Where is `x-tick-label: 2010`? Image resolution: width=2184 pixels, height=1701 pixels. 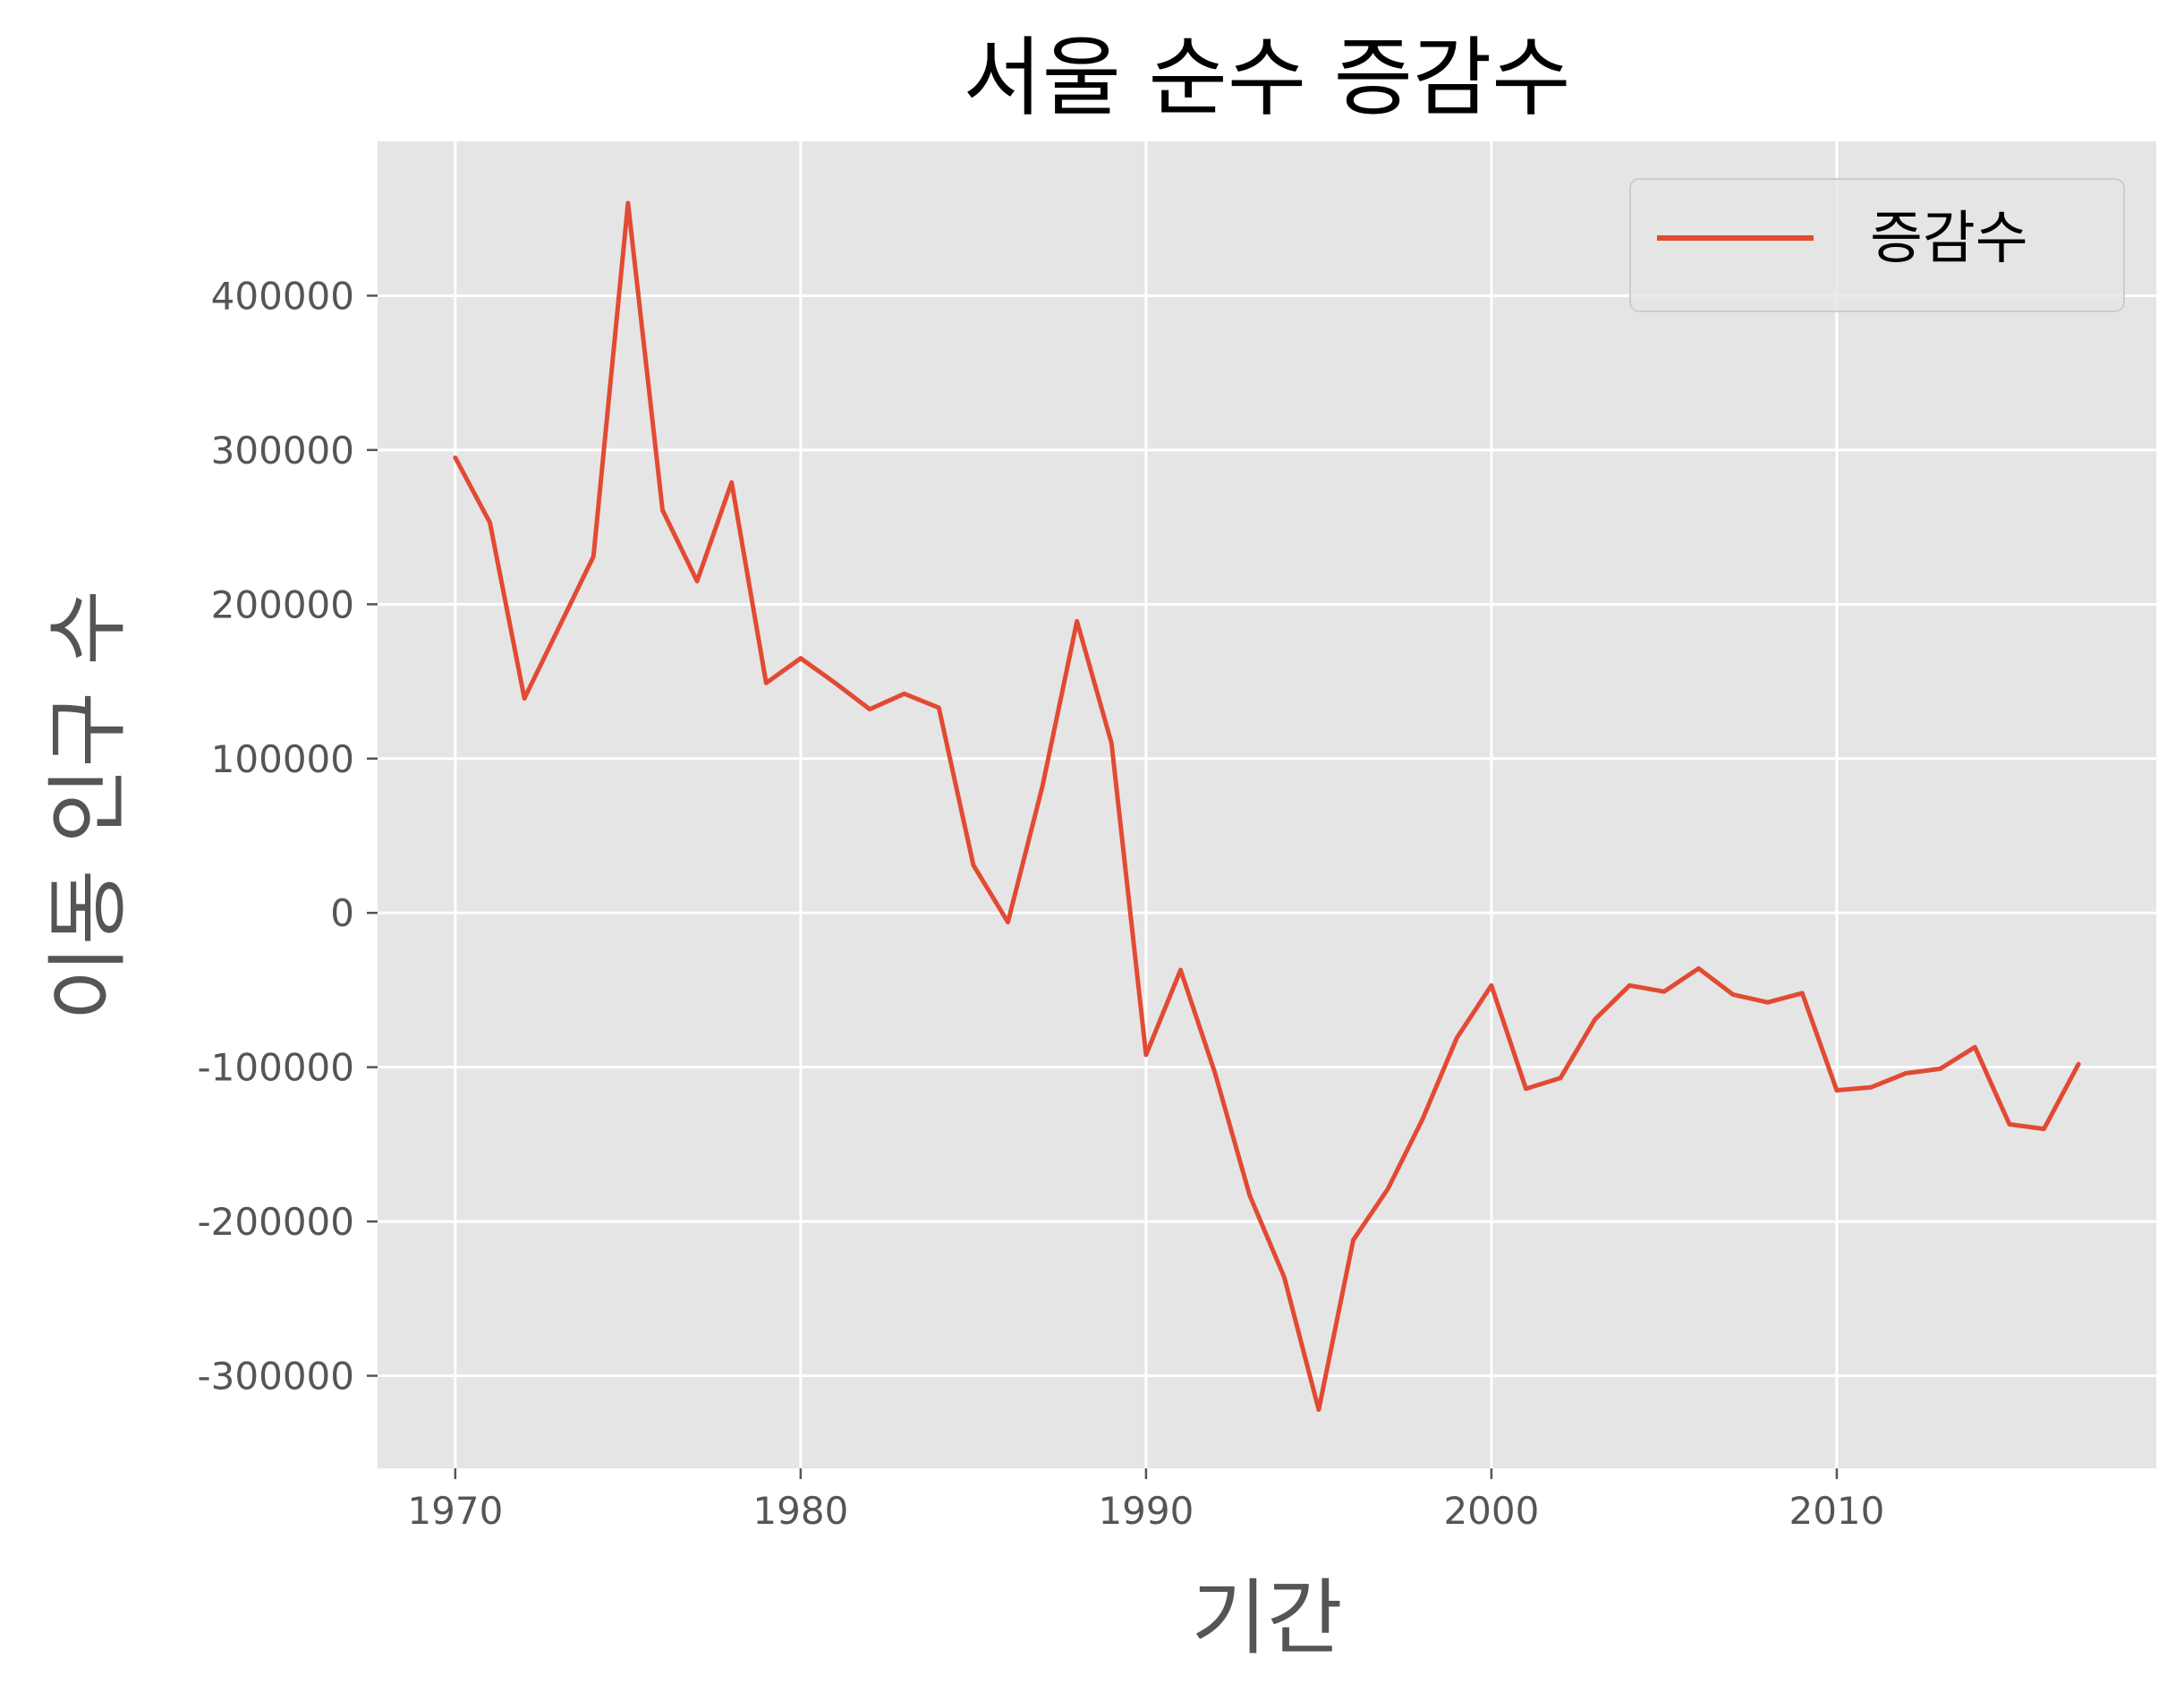 x-tick-label: 2010 is located at coordinates (1836, 1511).